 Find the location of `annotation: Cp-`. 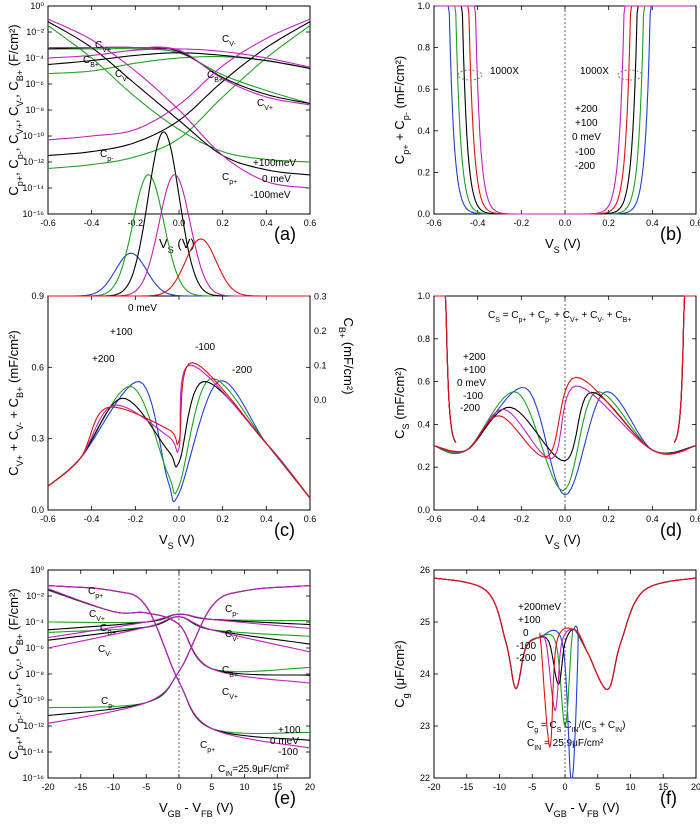

annotation: Cp- is located at coordinates (108, 703).